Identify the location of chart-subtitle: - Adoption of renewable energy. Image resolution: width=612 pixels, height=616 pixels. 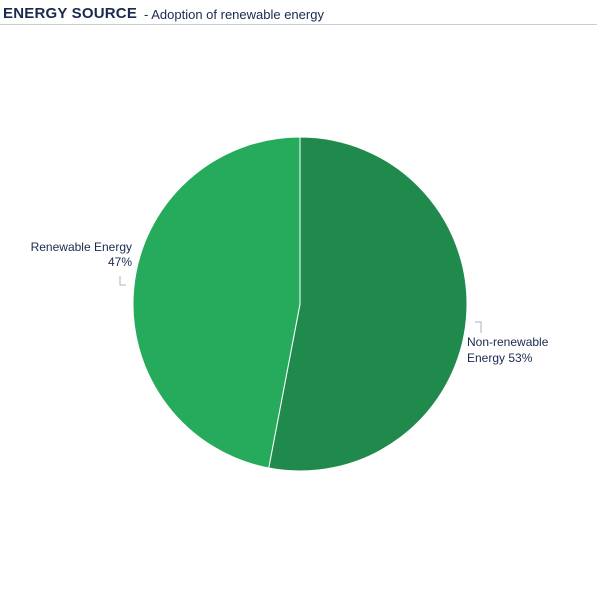
(234, 14).